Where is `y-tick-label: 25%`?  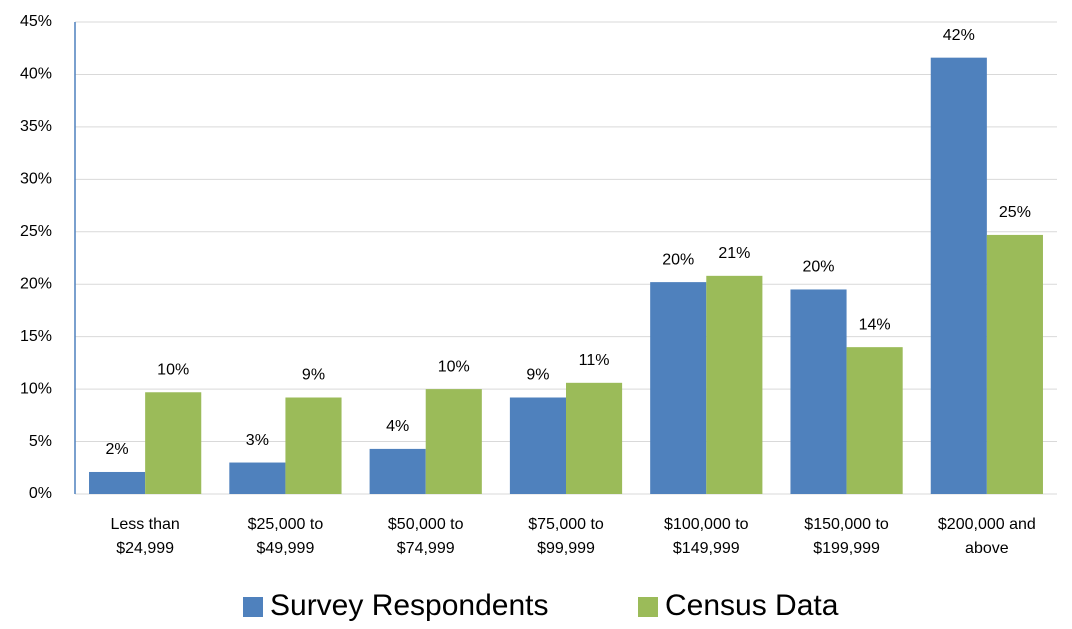 y-tick-label: 25% is located at coordinates (36, 231).